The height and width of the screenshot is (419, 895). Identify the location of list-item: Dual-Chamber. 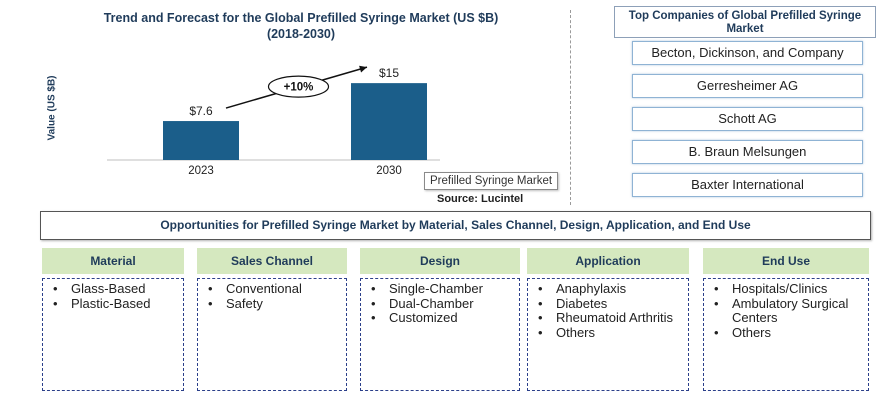
(445, 304).